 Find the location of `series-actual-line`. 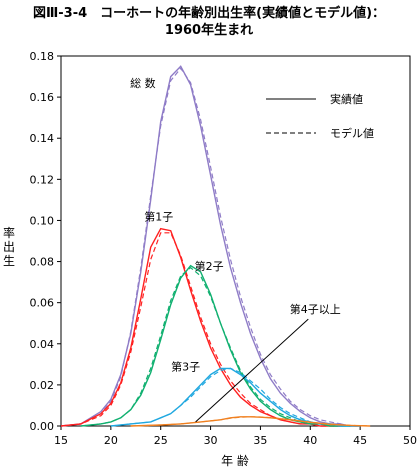

series-actual-line is located at coordinates (250, 421).